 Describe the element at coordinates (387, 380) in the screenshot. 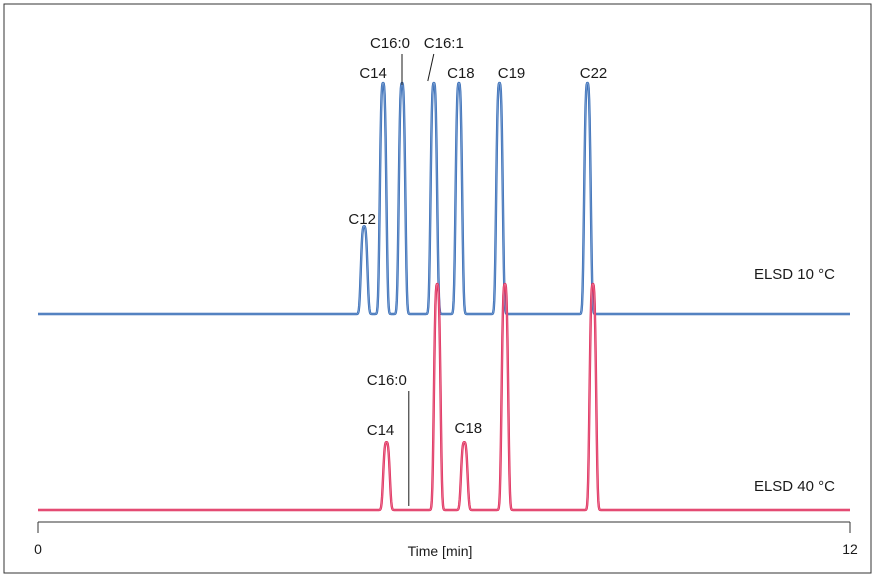

I see `peak-label-c16-0-s1: C16:0` at that location.